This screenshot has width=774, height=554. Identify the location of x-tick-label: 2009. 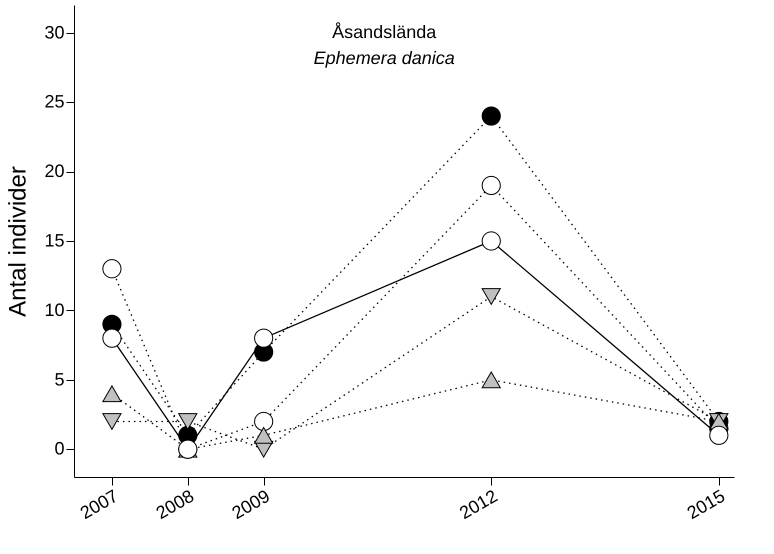
(251, 505).